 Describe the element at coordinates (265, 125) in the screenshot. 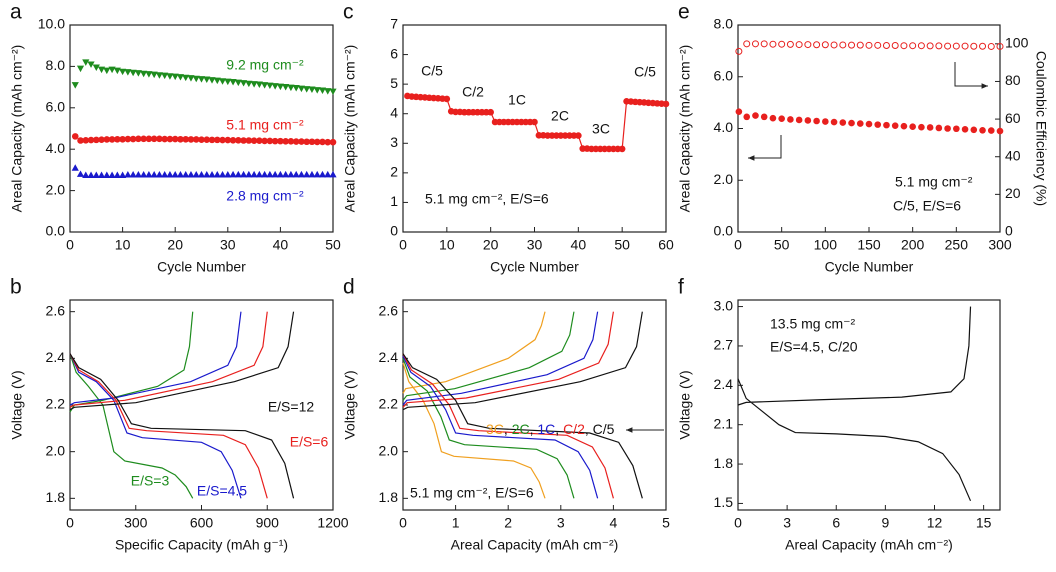

I see `series-label: 5.1 mg cm⁻²` at that location.